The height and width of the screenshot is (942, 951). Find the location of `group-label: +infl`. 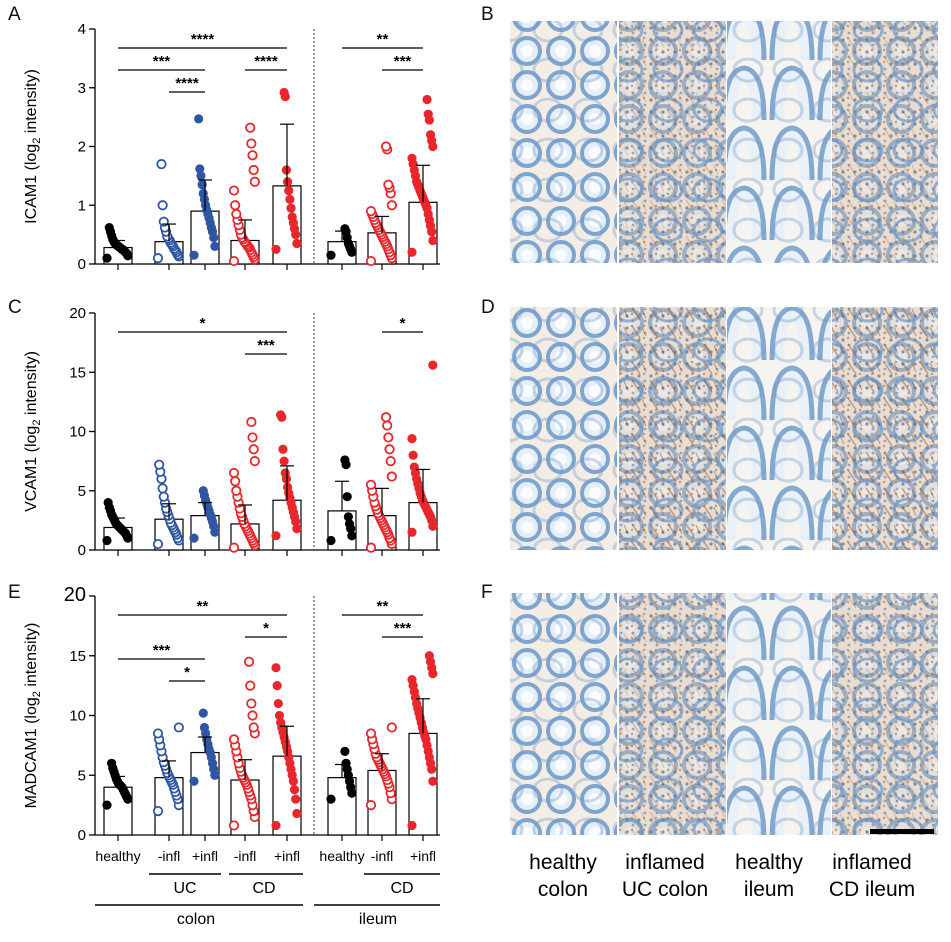

group-label: +infl is located at coordinates (205, 856).